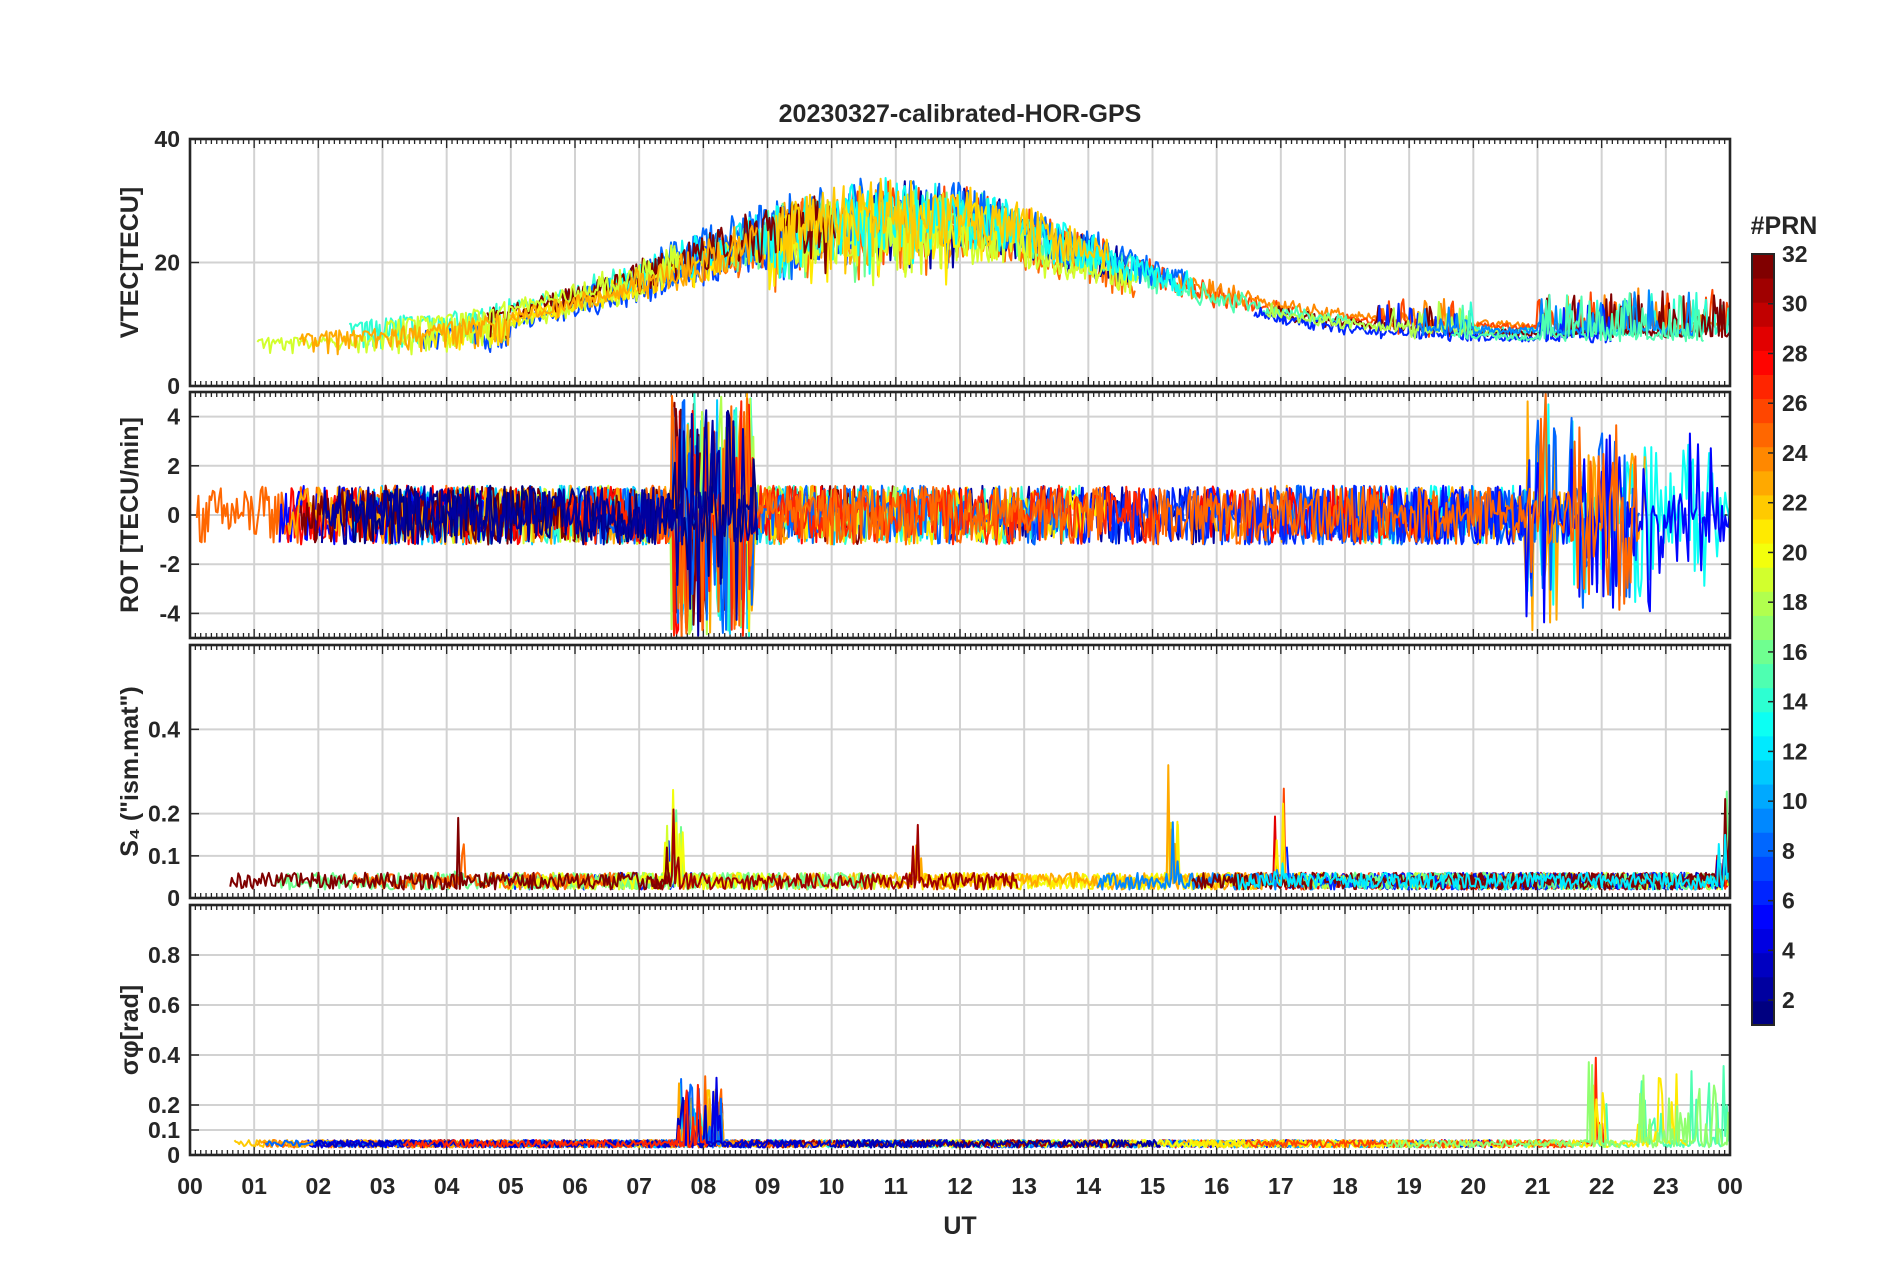 This screenshot has height=1272, width=1902. What do you see at coordinates (1730, 1186) in the screenshot?
I see `x-tick-label: 00` at bounding box center [1730, 1186].